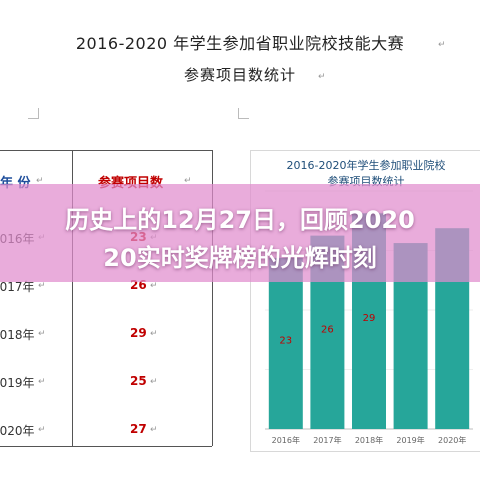 This screenshot has width=480, height=480. I want to click on document-title: 2016-2020 年学生参加省职业院校技能大赛, so click(240, 43).